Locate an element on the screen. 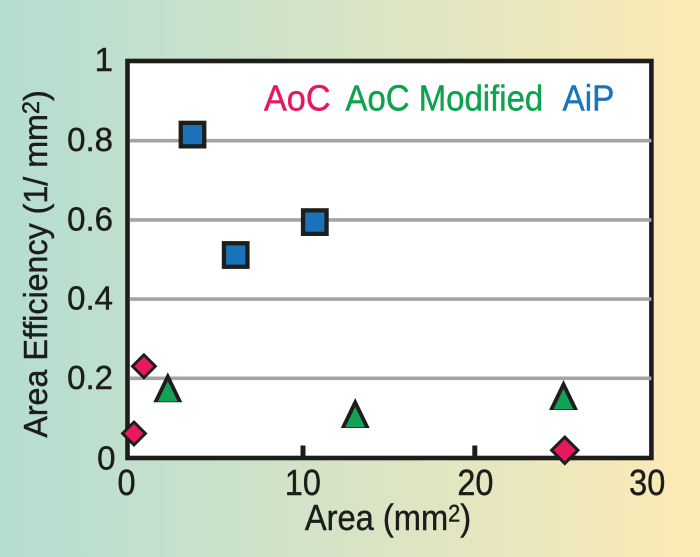  svg-text: 0.6 is located at coordinates (90, 218).